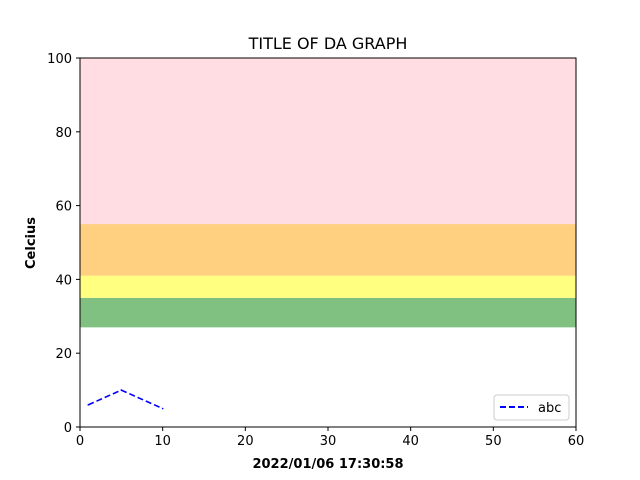 The width and height of the screenshot is (640, 480). I want to click on legend: abc, so click(531, 407).